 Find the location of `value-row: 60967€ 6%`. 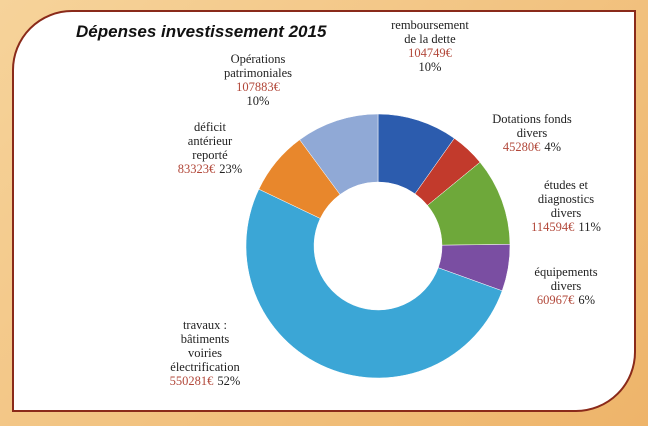

value-row: 60967€ 6% is located at coordinates (565, 300).